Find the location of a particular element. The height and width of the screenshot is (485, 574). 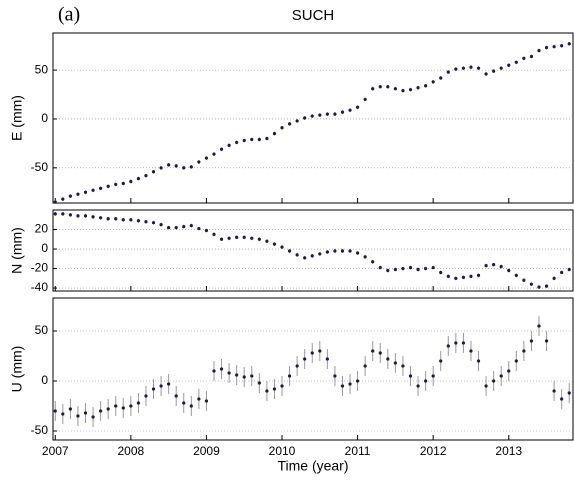

y-tick-label: 0 is located at coordinates (44, 380).